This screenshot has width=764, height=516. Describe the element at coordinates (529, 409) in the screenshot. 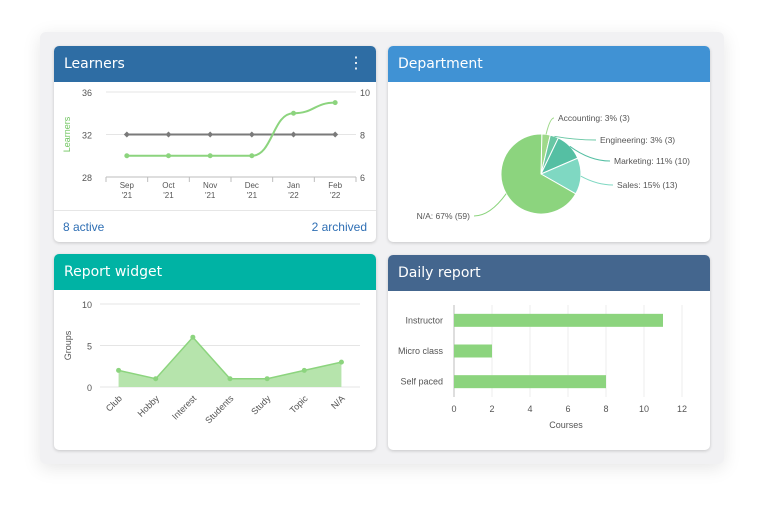

I see `x-tick-label: 4` at that location.